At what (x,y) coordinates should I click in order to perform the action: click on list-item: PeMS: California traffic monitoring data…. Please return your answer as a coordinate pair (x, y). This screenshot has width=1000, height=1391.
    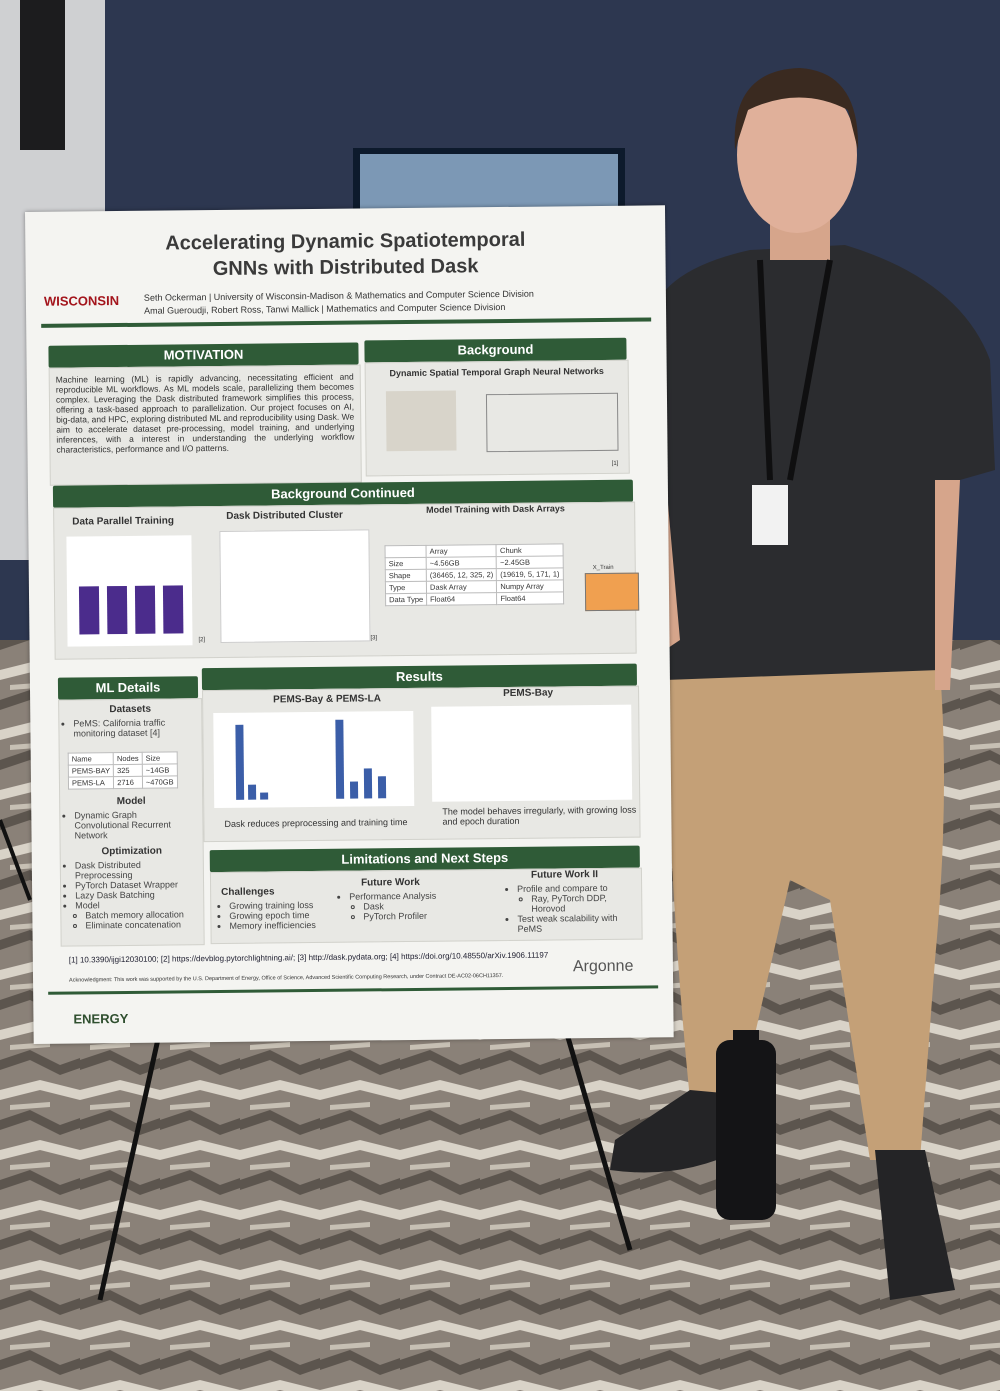
    Looking at the image, I should click on (135, 728).